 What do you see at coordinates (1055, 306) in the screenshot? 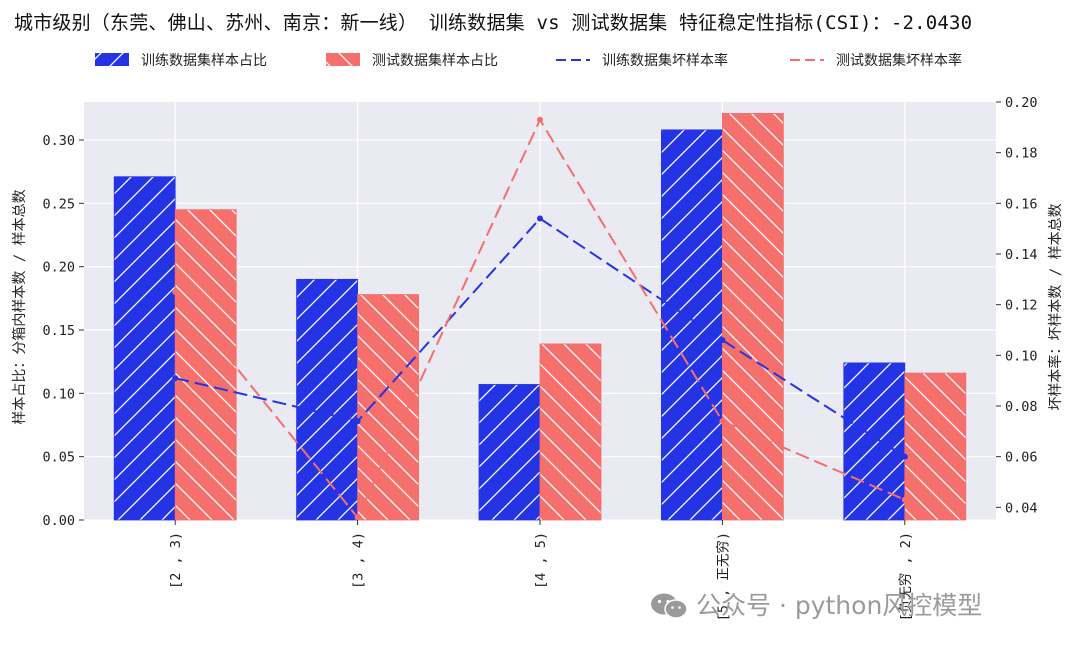
I see `y2-axis-label: 坏样本率：坏样本数 / 样本总数` at bounding box center [1055, 306].